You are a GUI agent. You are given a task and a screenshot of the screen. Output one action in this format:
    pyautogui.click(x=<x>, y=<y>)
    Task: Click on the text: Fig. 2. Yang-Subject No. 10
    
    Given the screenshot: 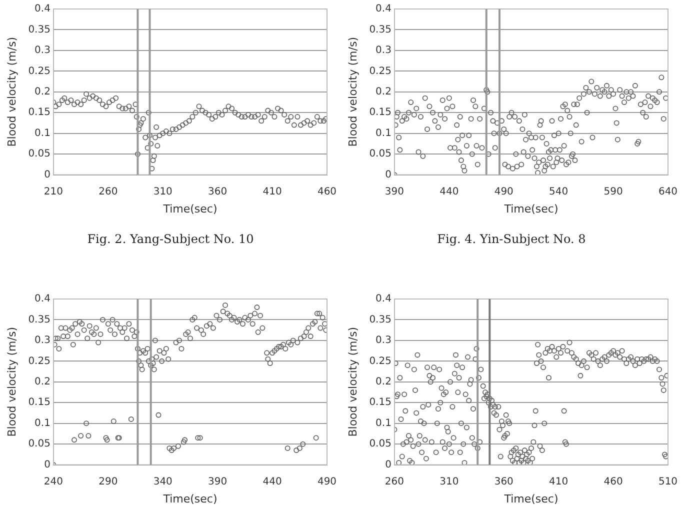 What is the action you would take?
    pyautogui.click(x=170, y=239)
    